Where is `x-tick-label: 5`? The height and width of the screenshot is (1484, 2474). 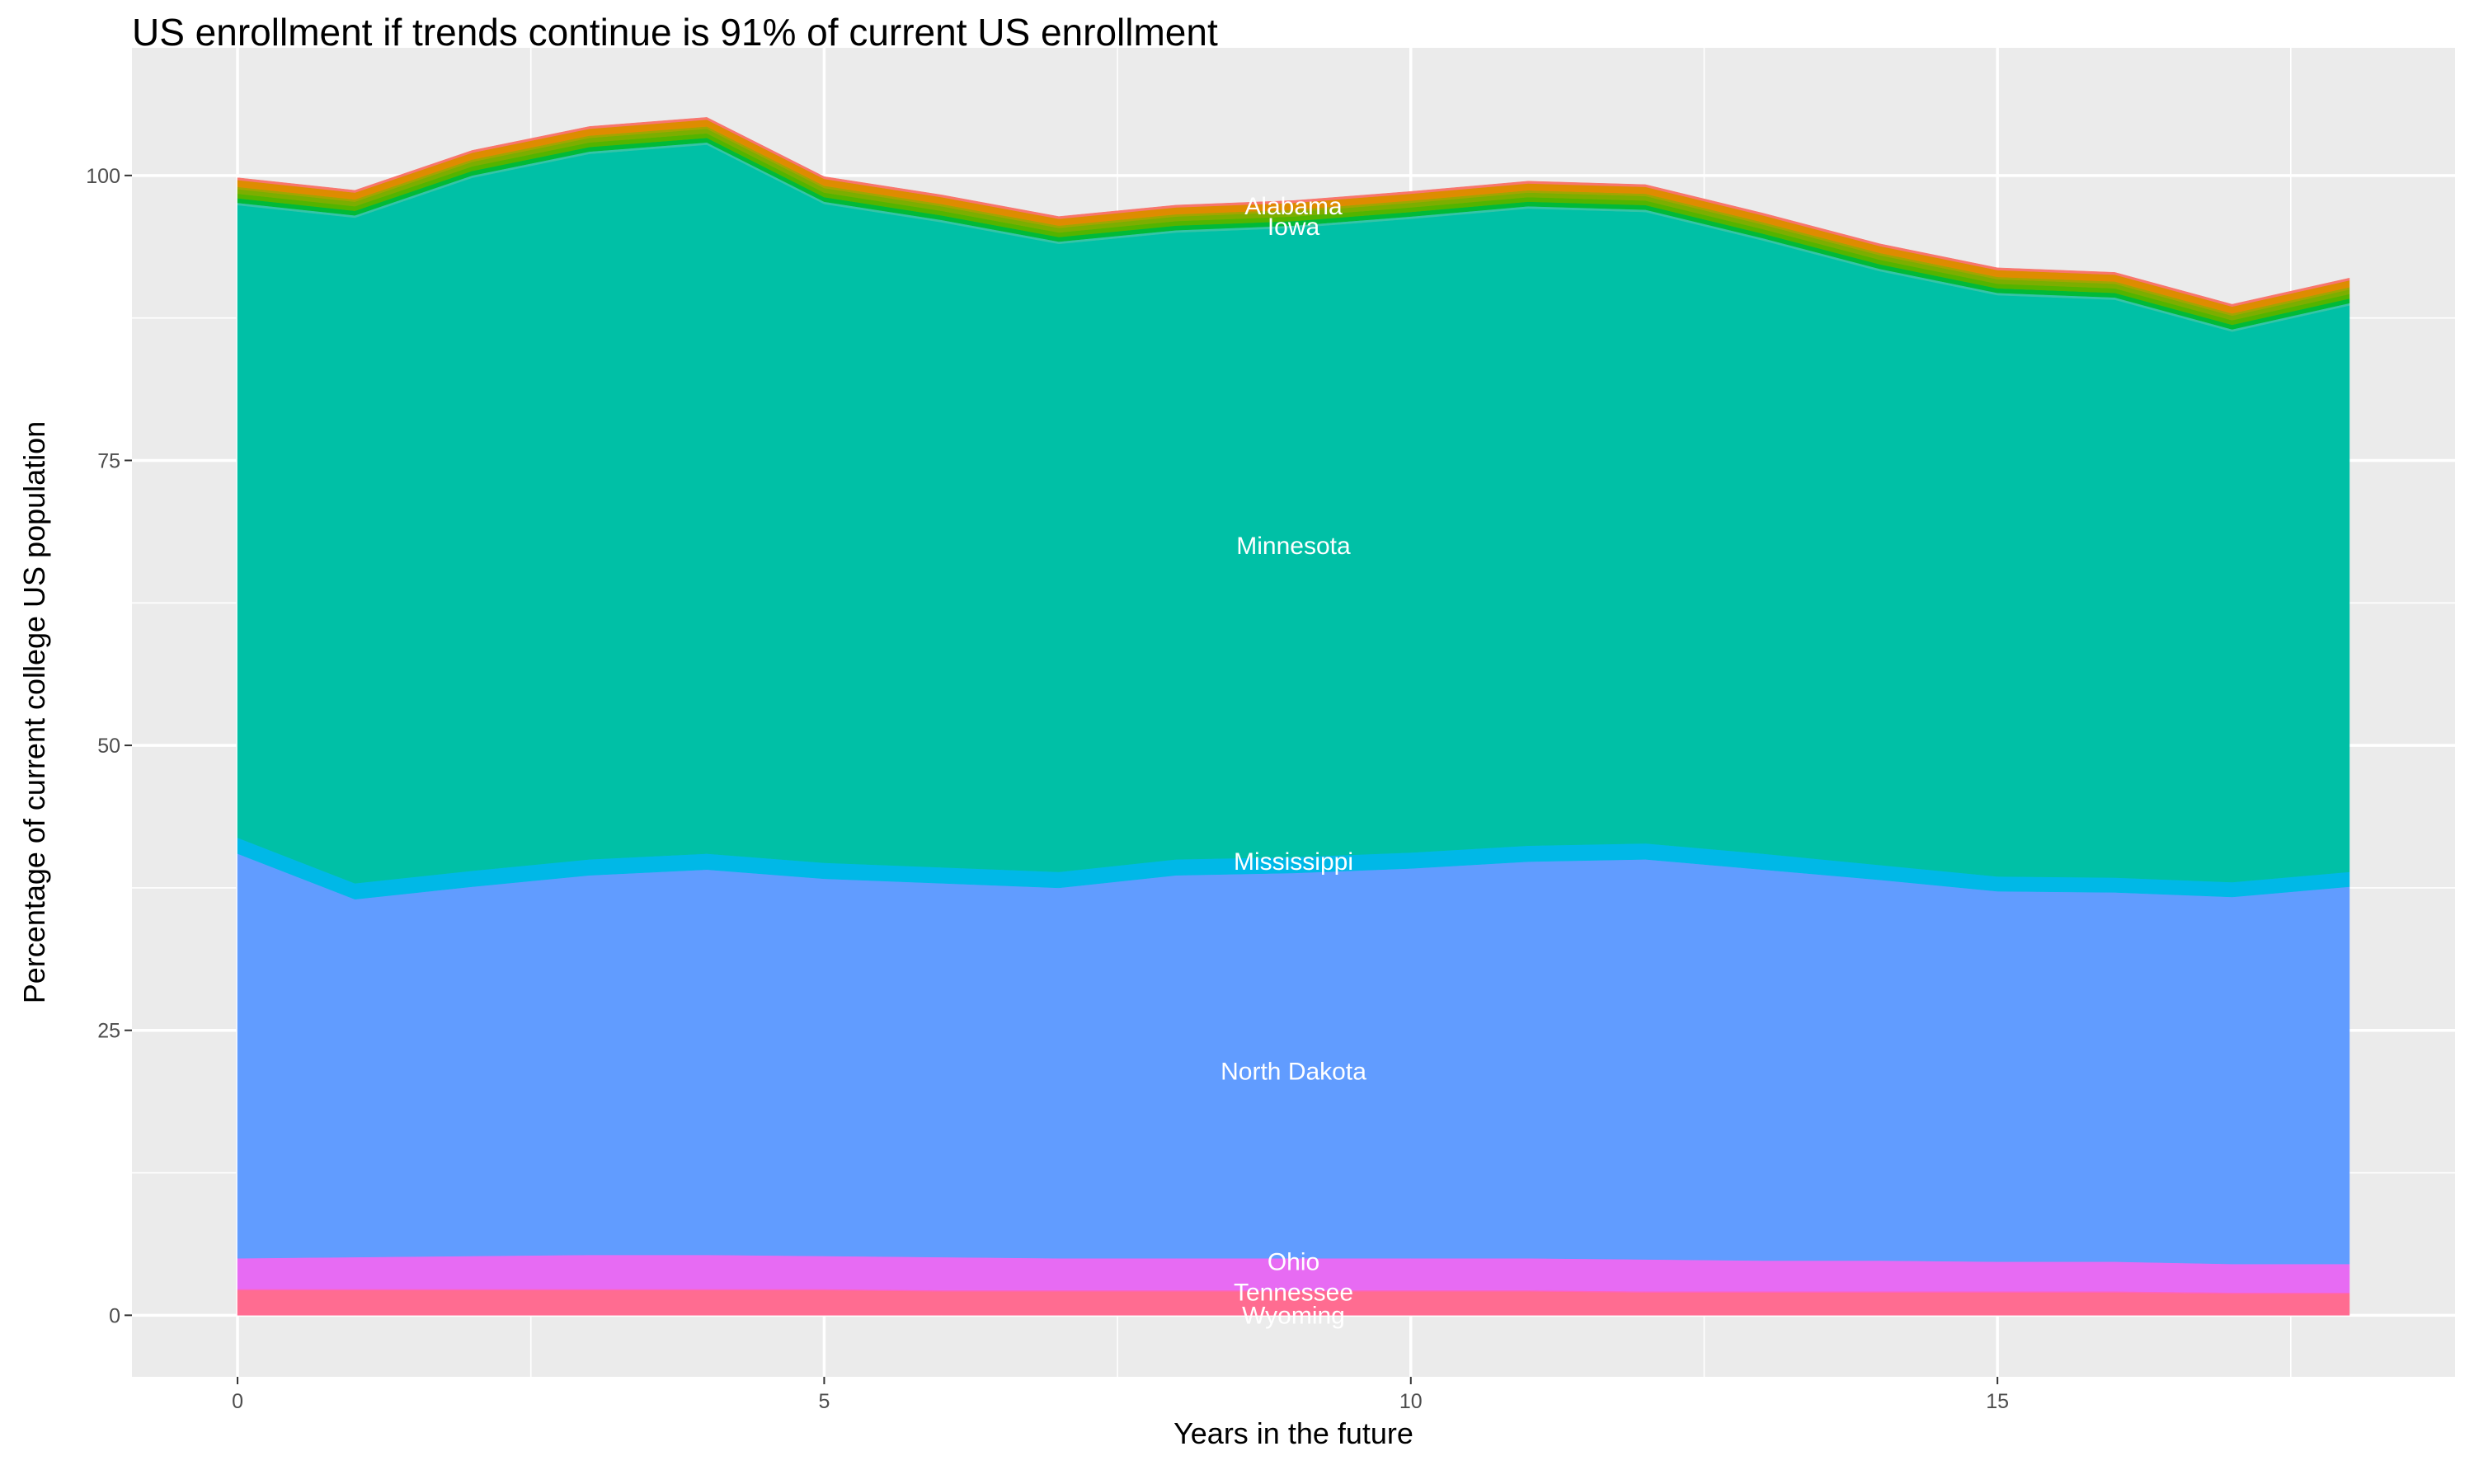
x-tick-label: 5 is located at coordinates (824, 1401).